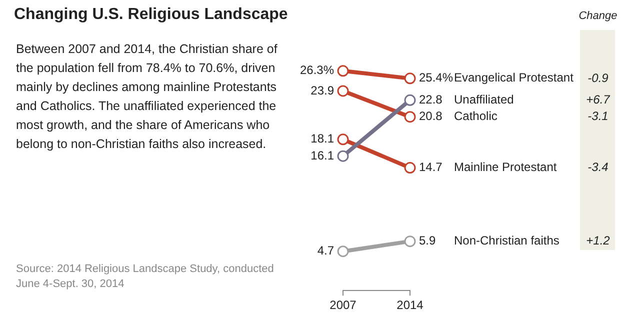 Image resolution: width=641 pixels, height=320 pixels. I want to click on x-tick-label: 2007, so click(343, 305).